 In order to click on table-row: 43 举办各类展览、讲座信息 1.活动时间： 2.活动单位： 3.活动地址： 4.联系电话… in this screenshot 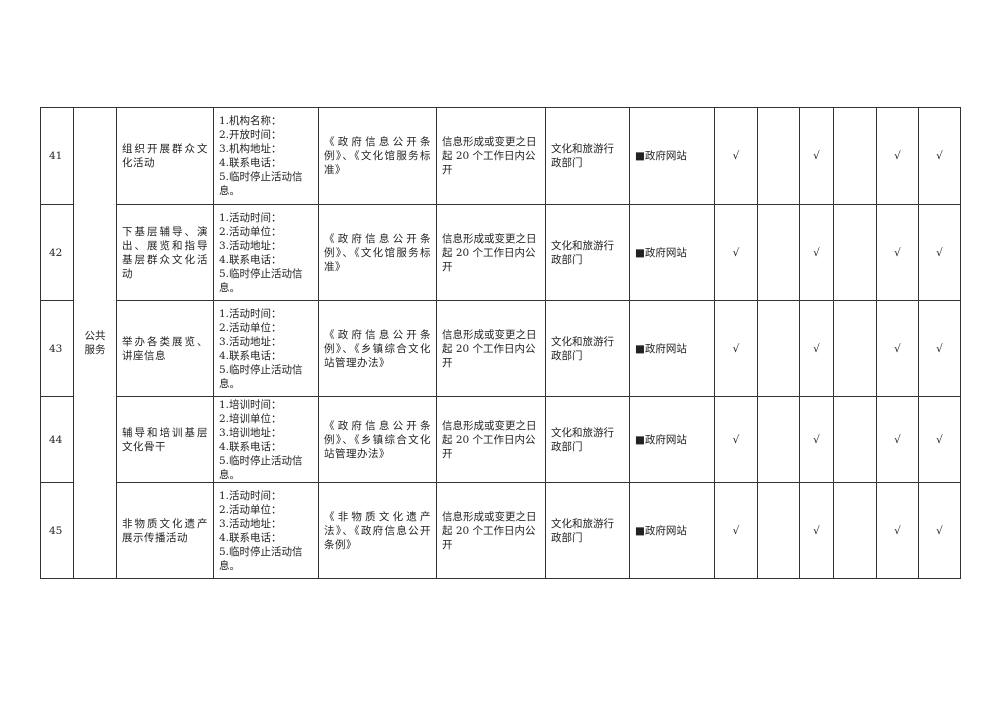, I will do `click(500, 348)`.